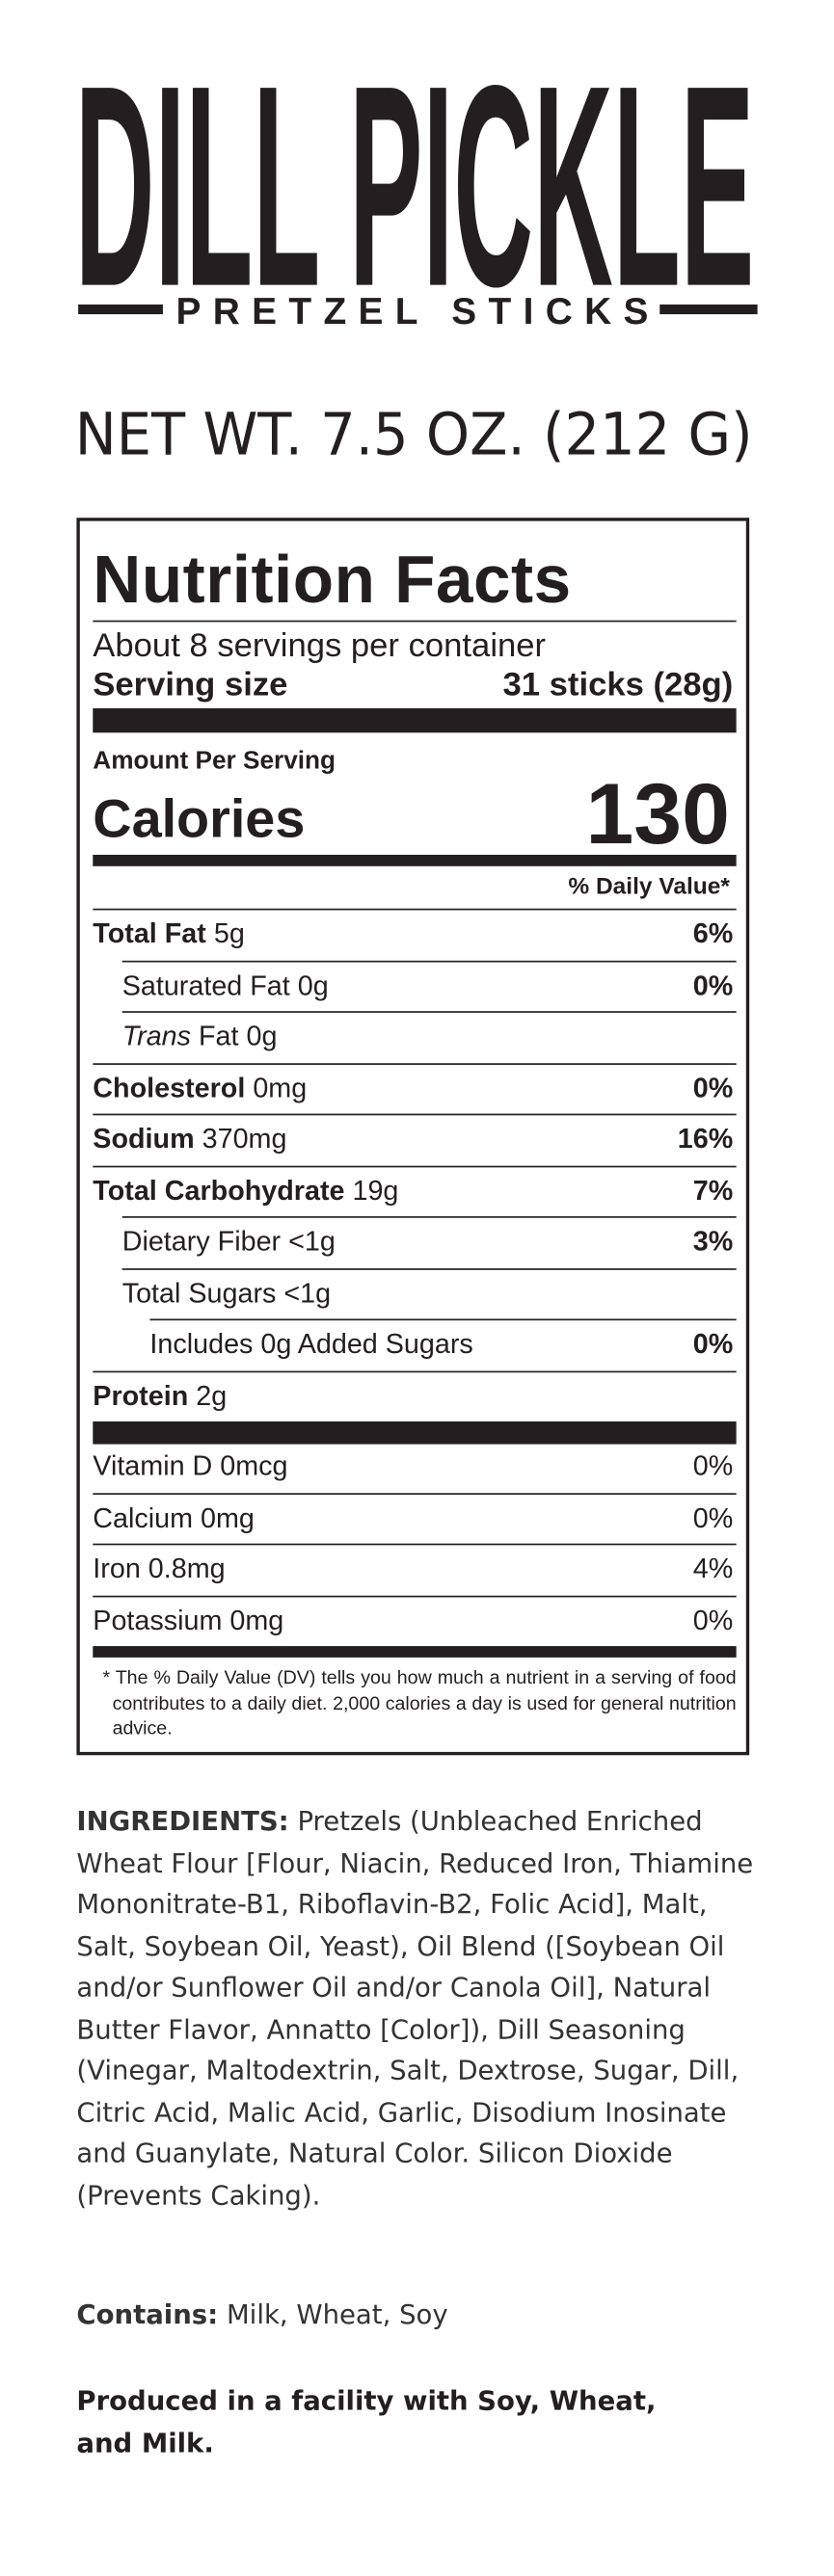 The image size is (834, 2576). What do you see at coordinates (188, 1620) in the screenshot?
I see `vitamin-name: Potassium 0mg` at bounding box center [188, 1620].